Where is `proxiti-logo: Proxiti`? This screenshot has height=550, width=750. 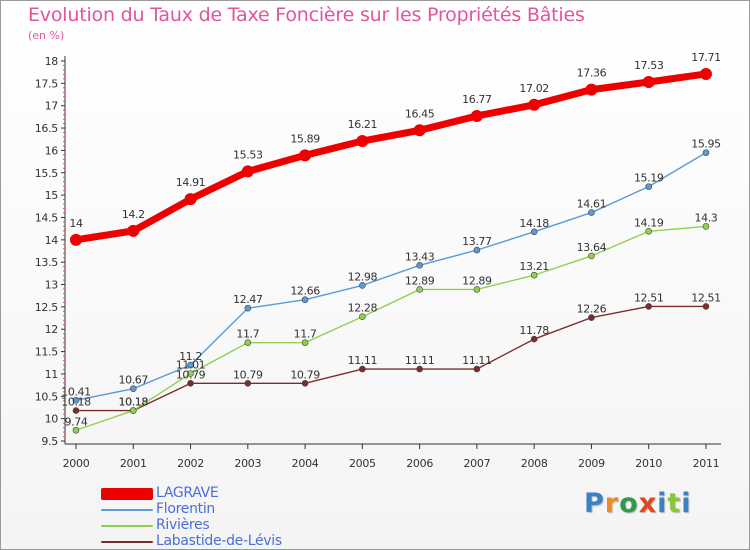 proxiti-logo: Proxiti is located at coordinates (638, 503).